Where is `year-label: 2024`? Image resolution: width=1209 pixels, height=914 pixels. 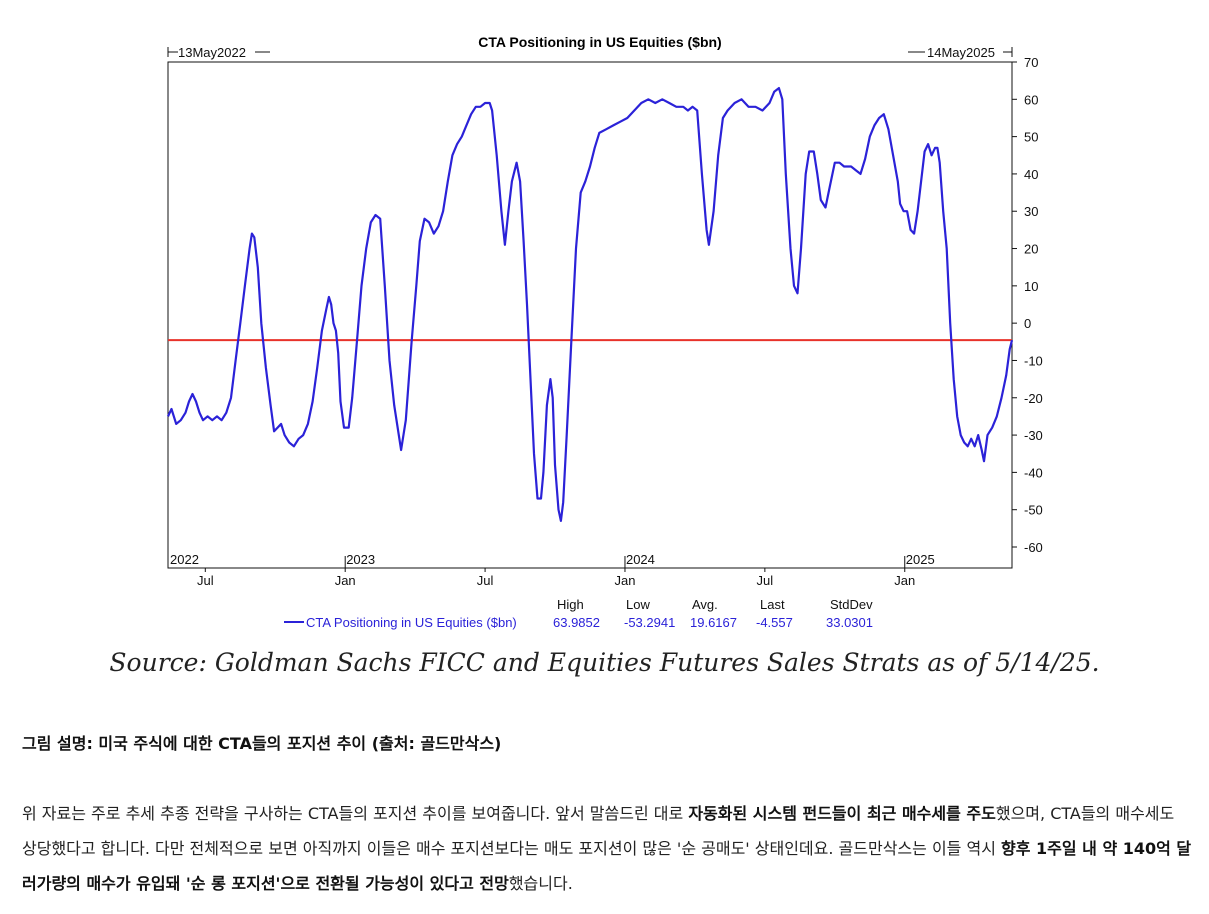
year-label: 2024 is located at coordinates (640, 559).